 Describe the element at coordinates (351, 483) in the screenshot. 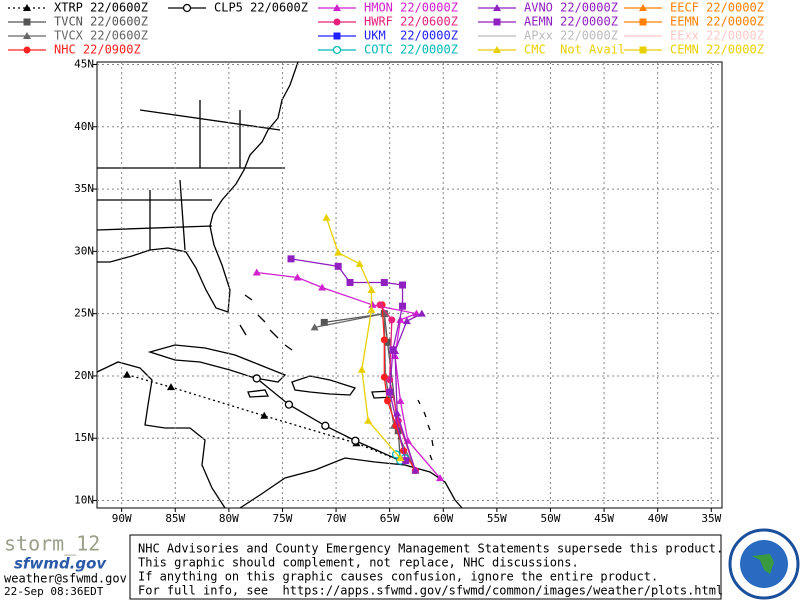

I see `south-america` at that location.